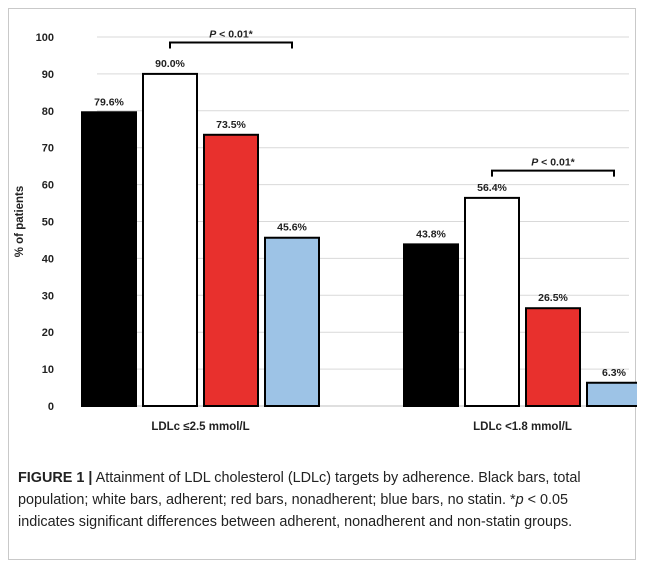 Image resolution: width=647 pixels, height=570 pixels. I want to click on y-tick-label: 100, so click(45, 38).